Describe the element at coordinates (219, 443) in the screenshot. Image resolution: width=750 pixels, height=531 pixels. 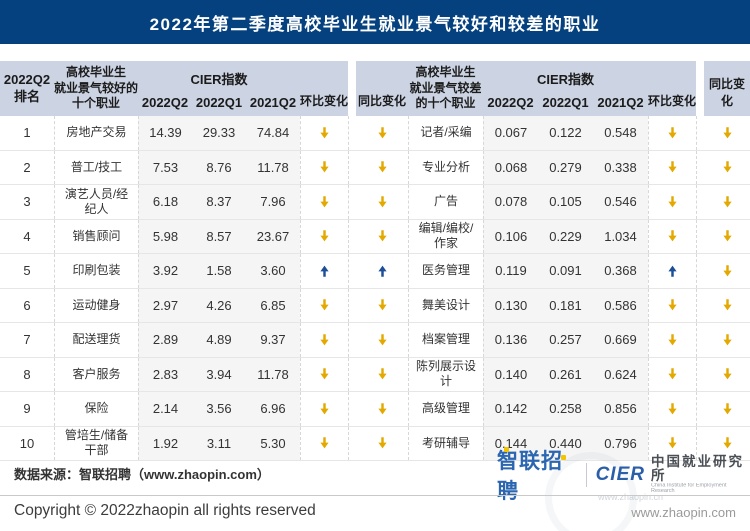
I see `good-2022q1-value: 3.11` at that location.